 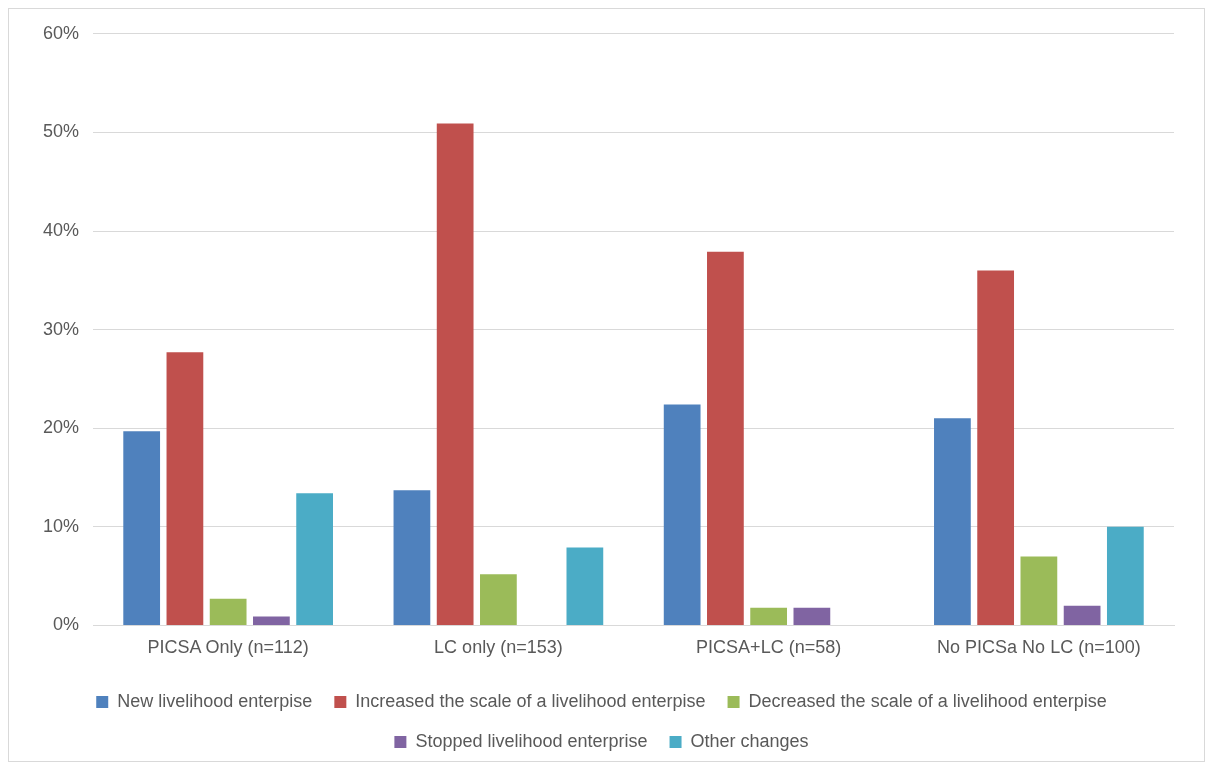 What do you see at coordinates (61, 525) in the screenshot?
I see `y-tick-label: 10%` at bounding box center [61, 525].